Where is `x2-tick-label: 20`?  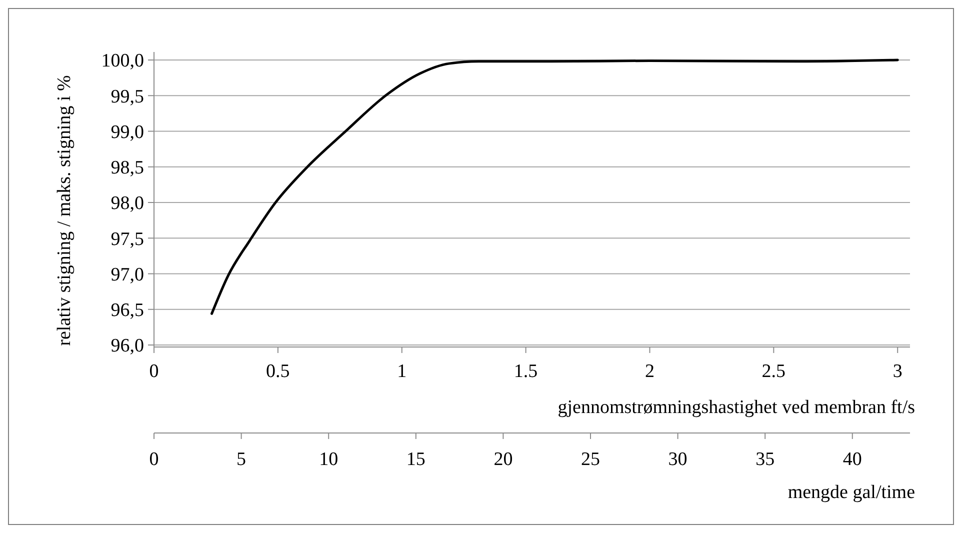 x2-tick-label: 20 is located at coordinates (503, 459).